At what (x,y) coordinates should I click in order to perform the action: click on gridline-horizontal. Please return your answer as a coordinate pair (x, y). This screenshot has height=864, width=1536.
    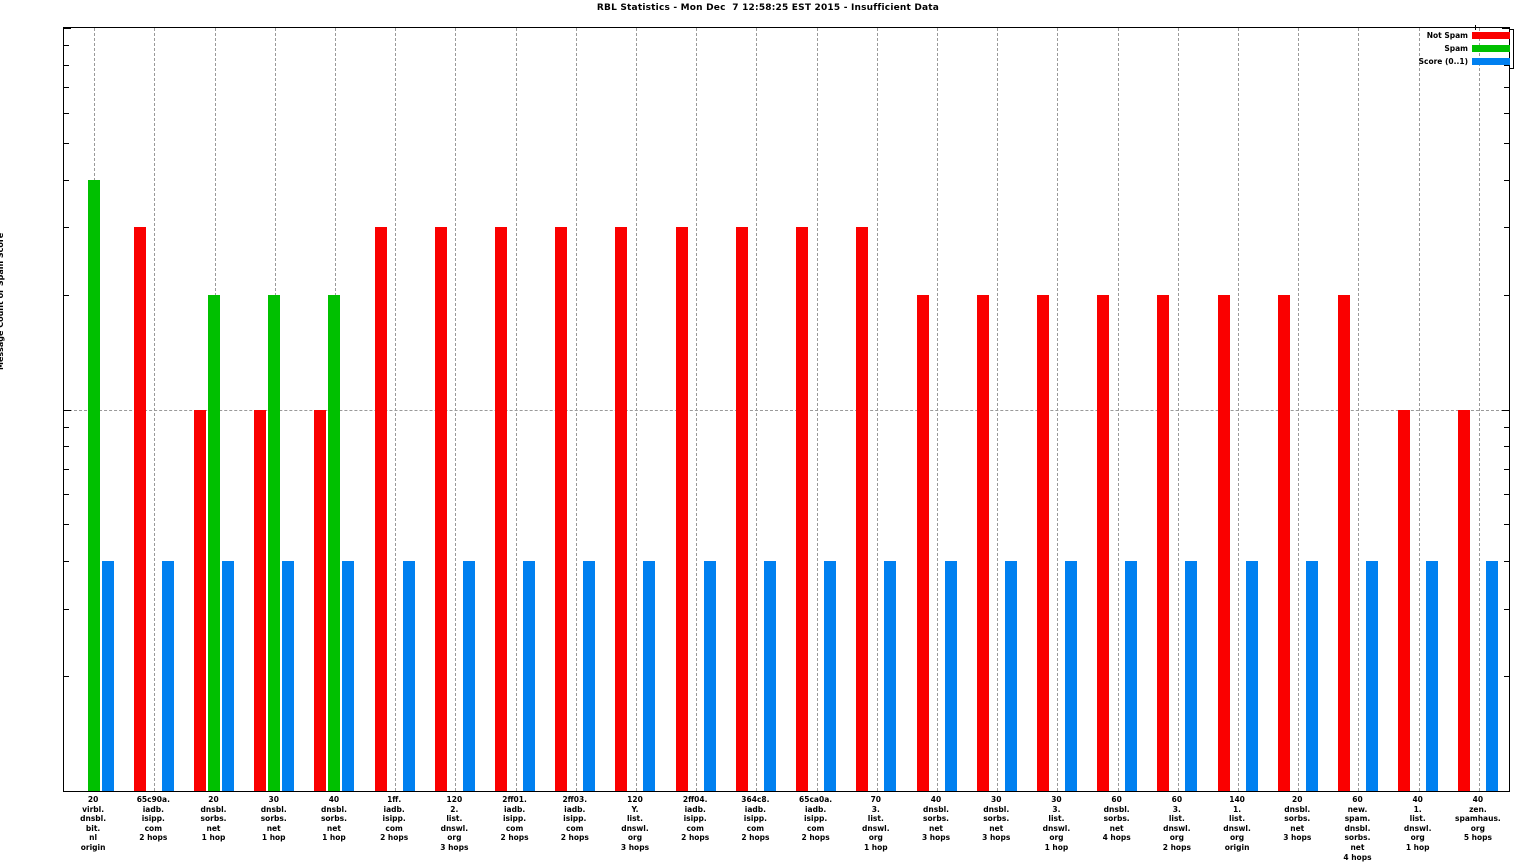
    Looking at the image, I should click on (786, 410).